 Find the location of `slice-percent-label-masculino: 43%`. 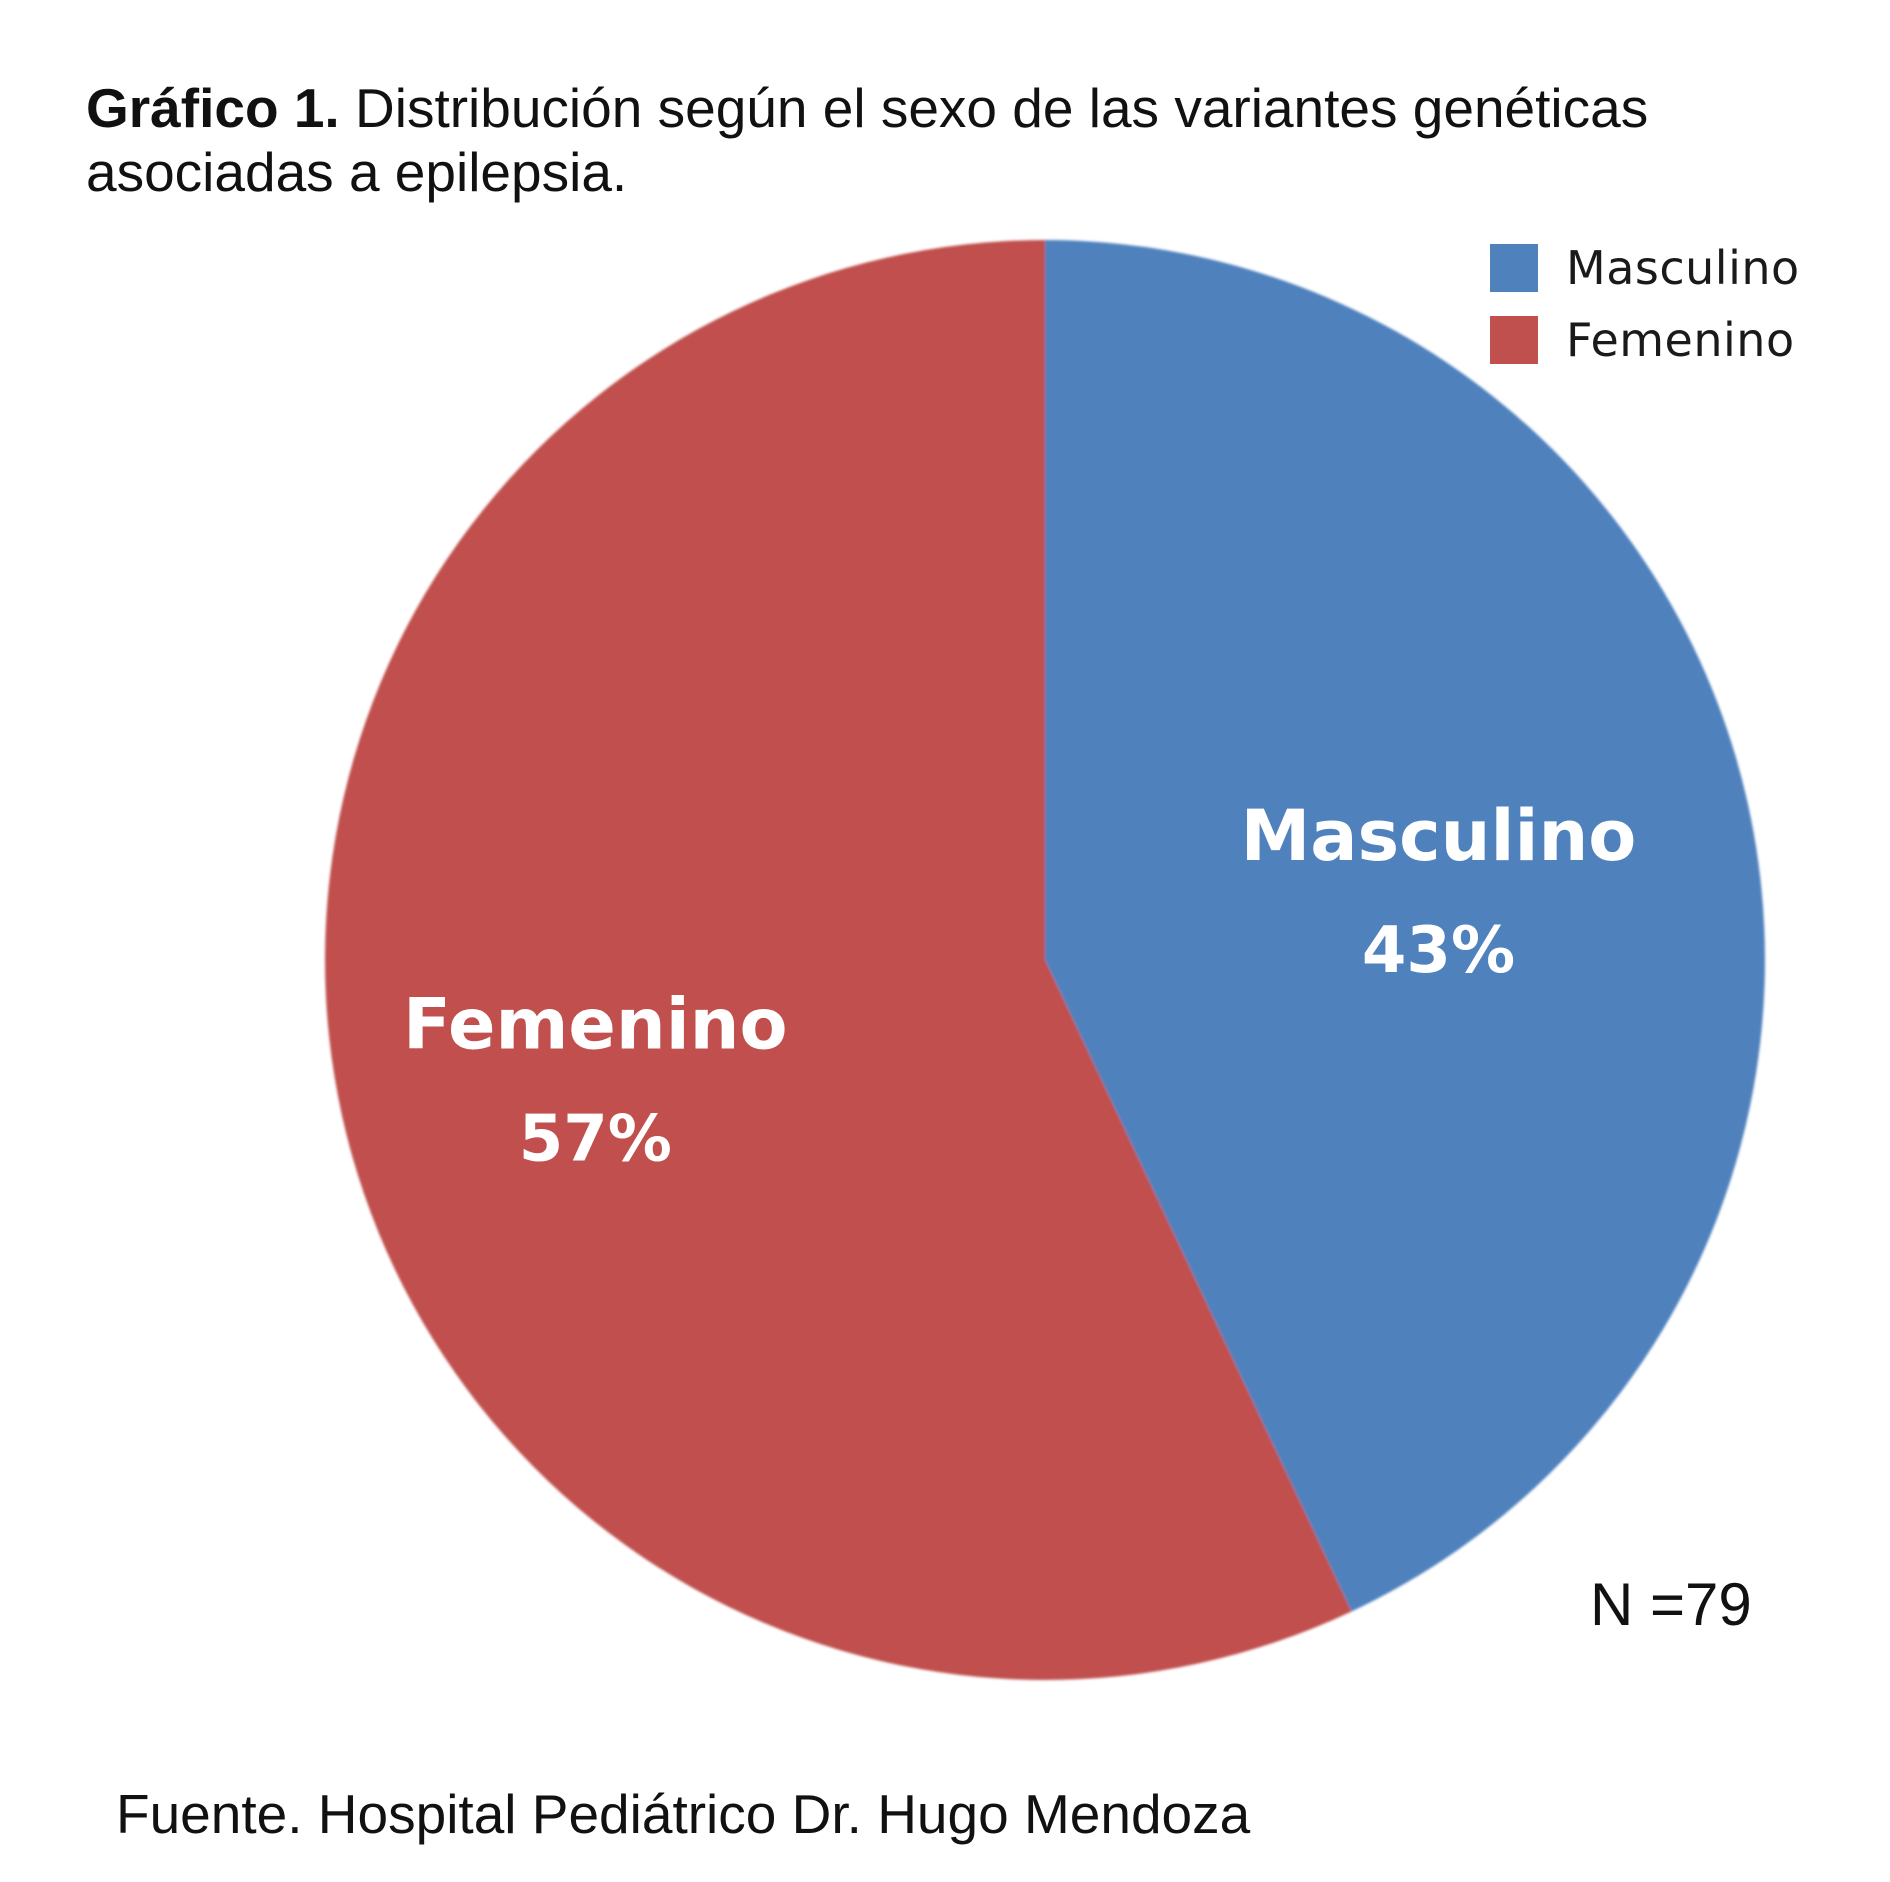

slice-percent-label-masculino: 43% is located at coordinates (1438, 951).